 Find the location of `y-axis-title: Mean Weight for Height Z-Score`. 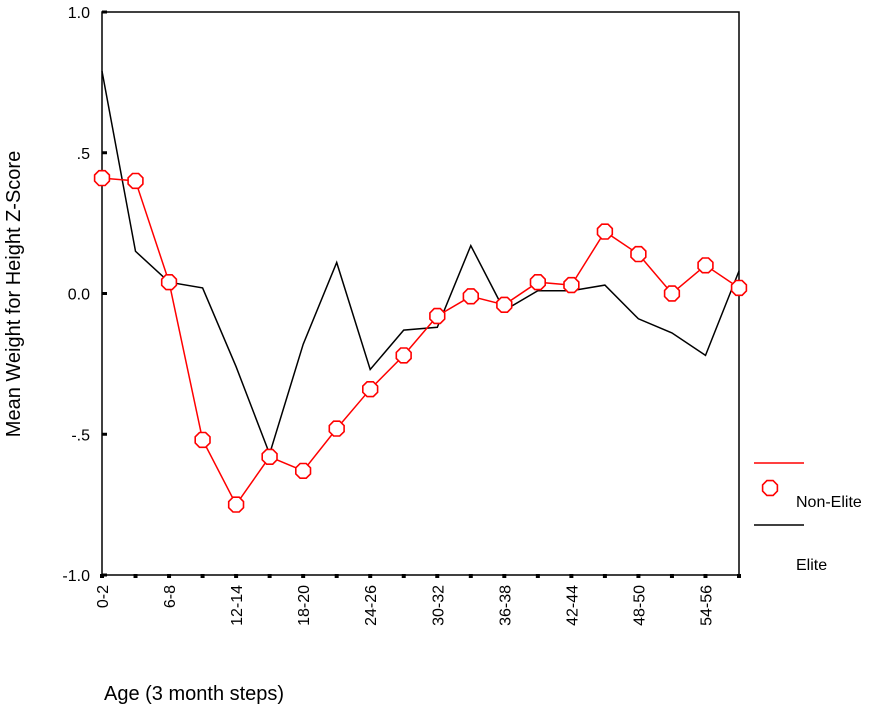

y-axis-title: Mean Weight for Height Z-Score is located at coordinates (14, 294).